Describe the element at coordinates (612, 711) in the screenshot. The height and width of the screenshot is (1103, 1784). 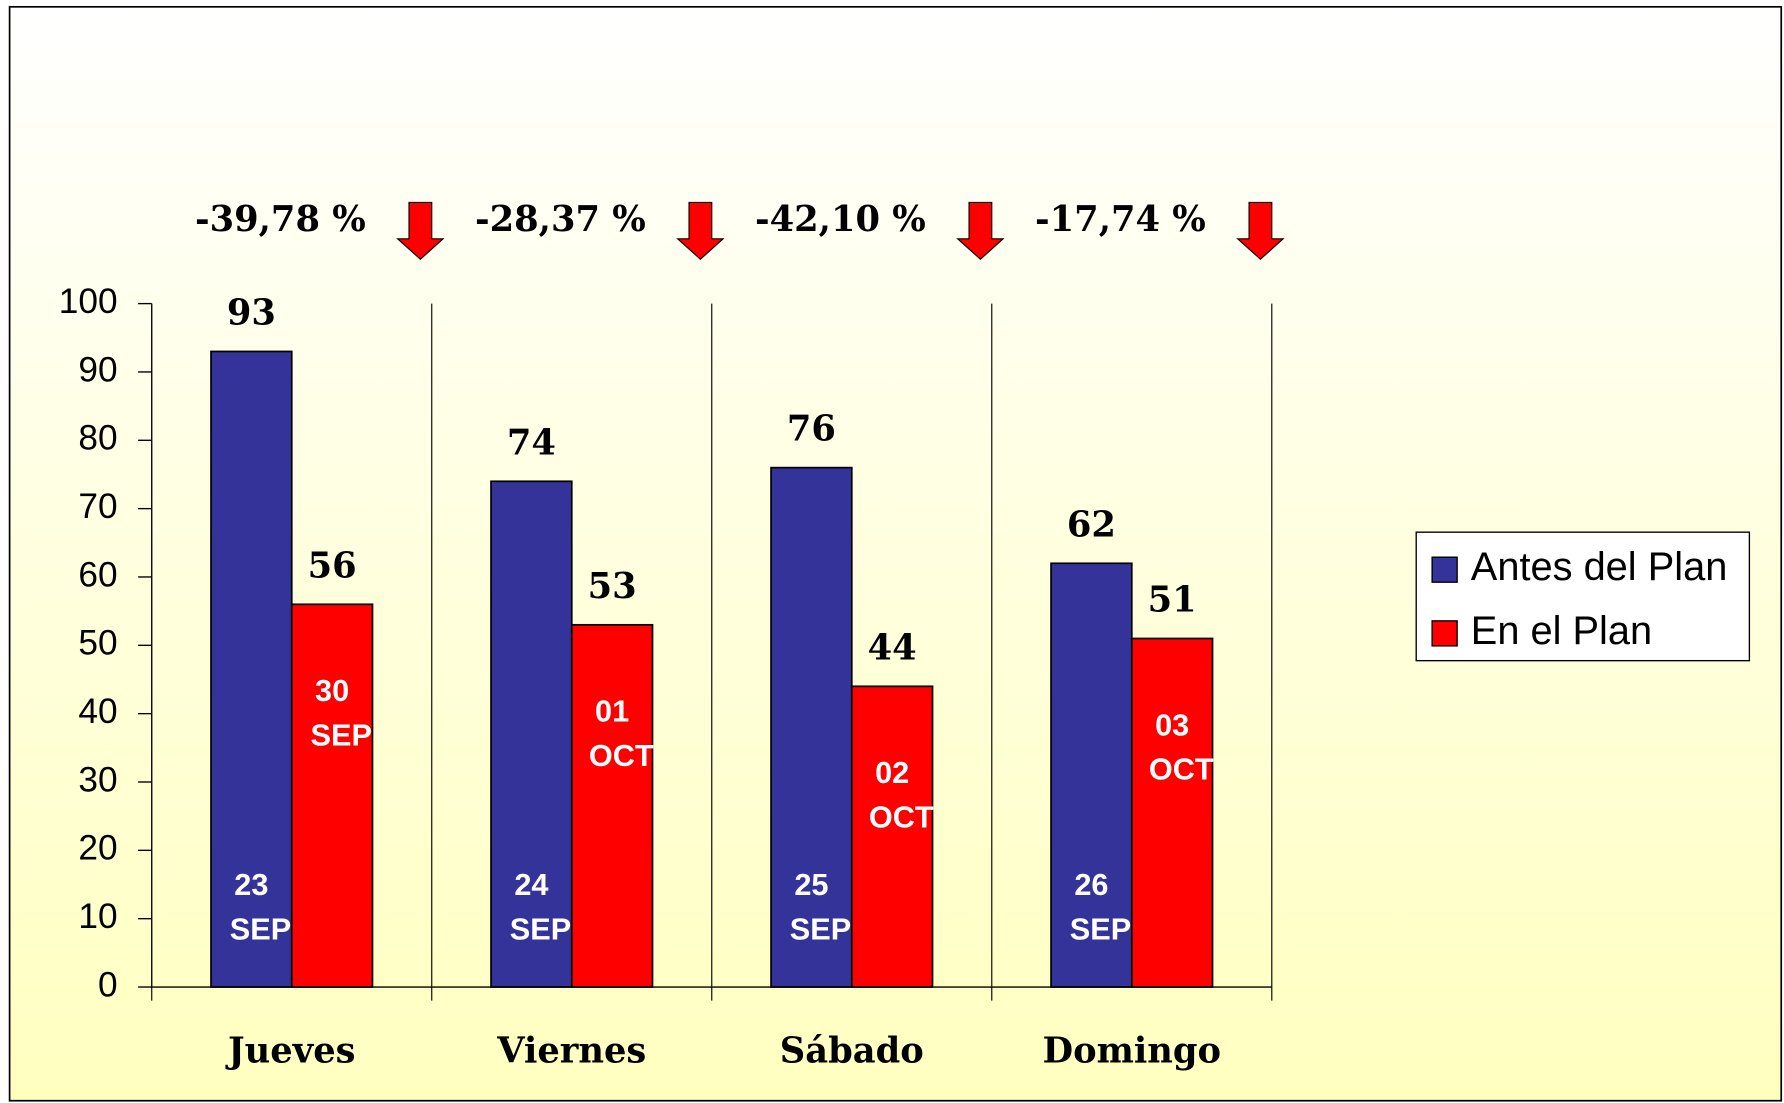
I see `date-label: 01` at that location.